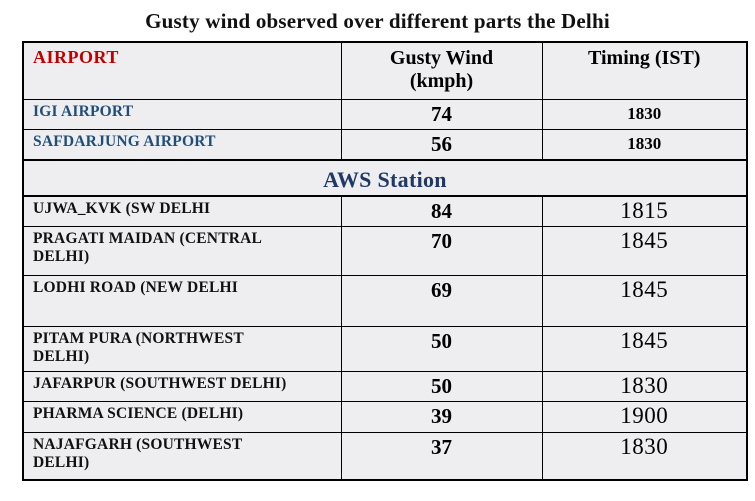 The height and width of the screenshot is (501, 755). I want to click on timing-value-cell: 1900, so click(644, 416).